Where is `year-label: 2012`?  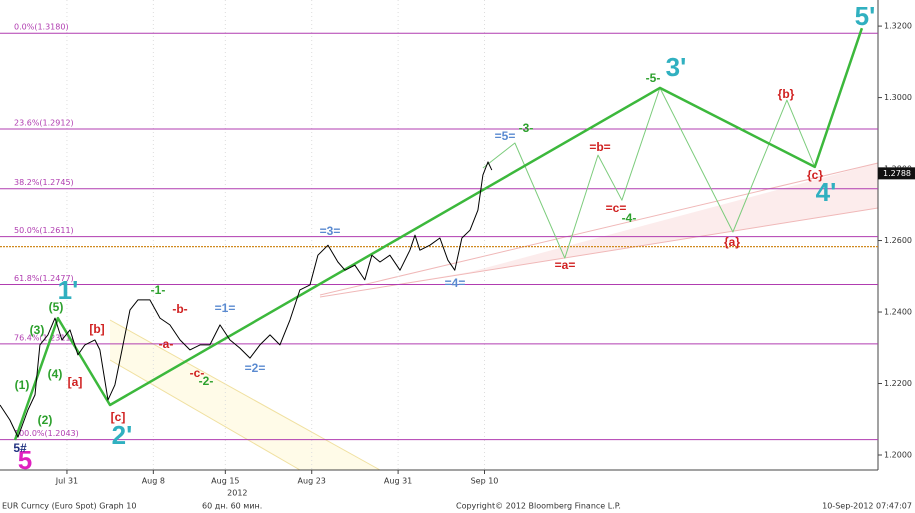
year-label: 2012 is located at coordinates (237, 493).